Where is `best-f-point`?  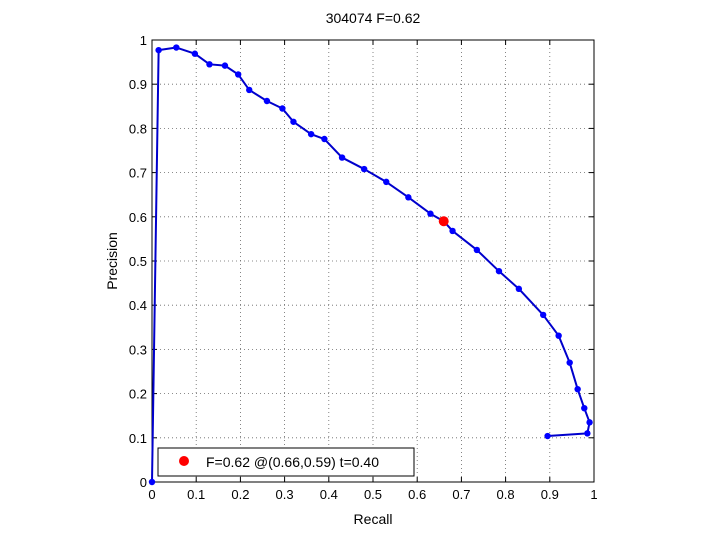
best-f-point is located at coordinates (443, 221).